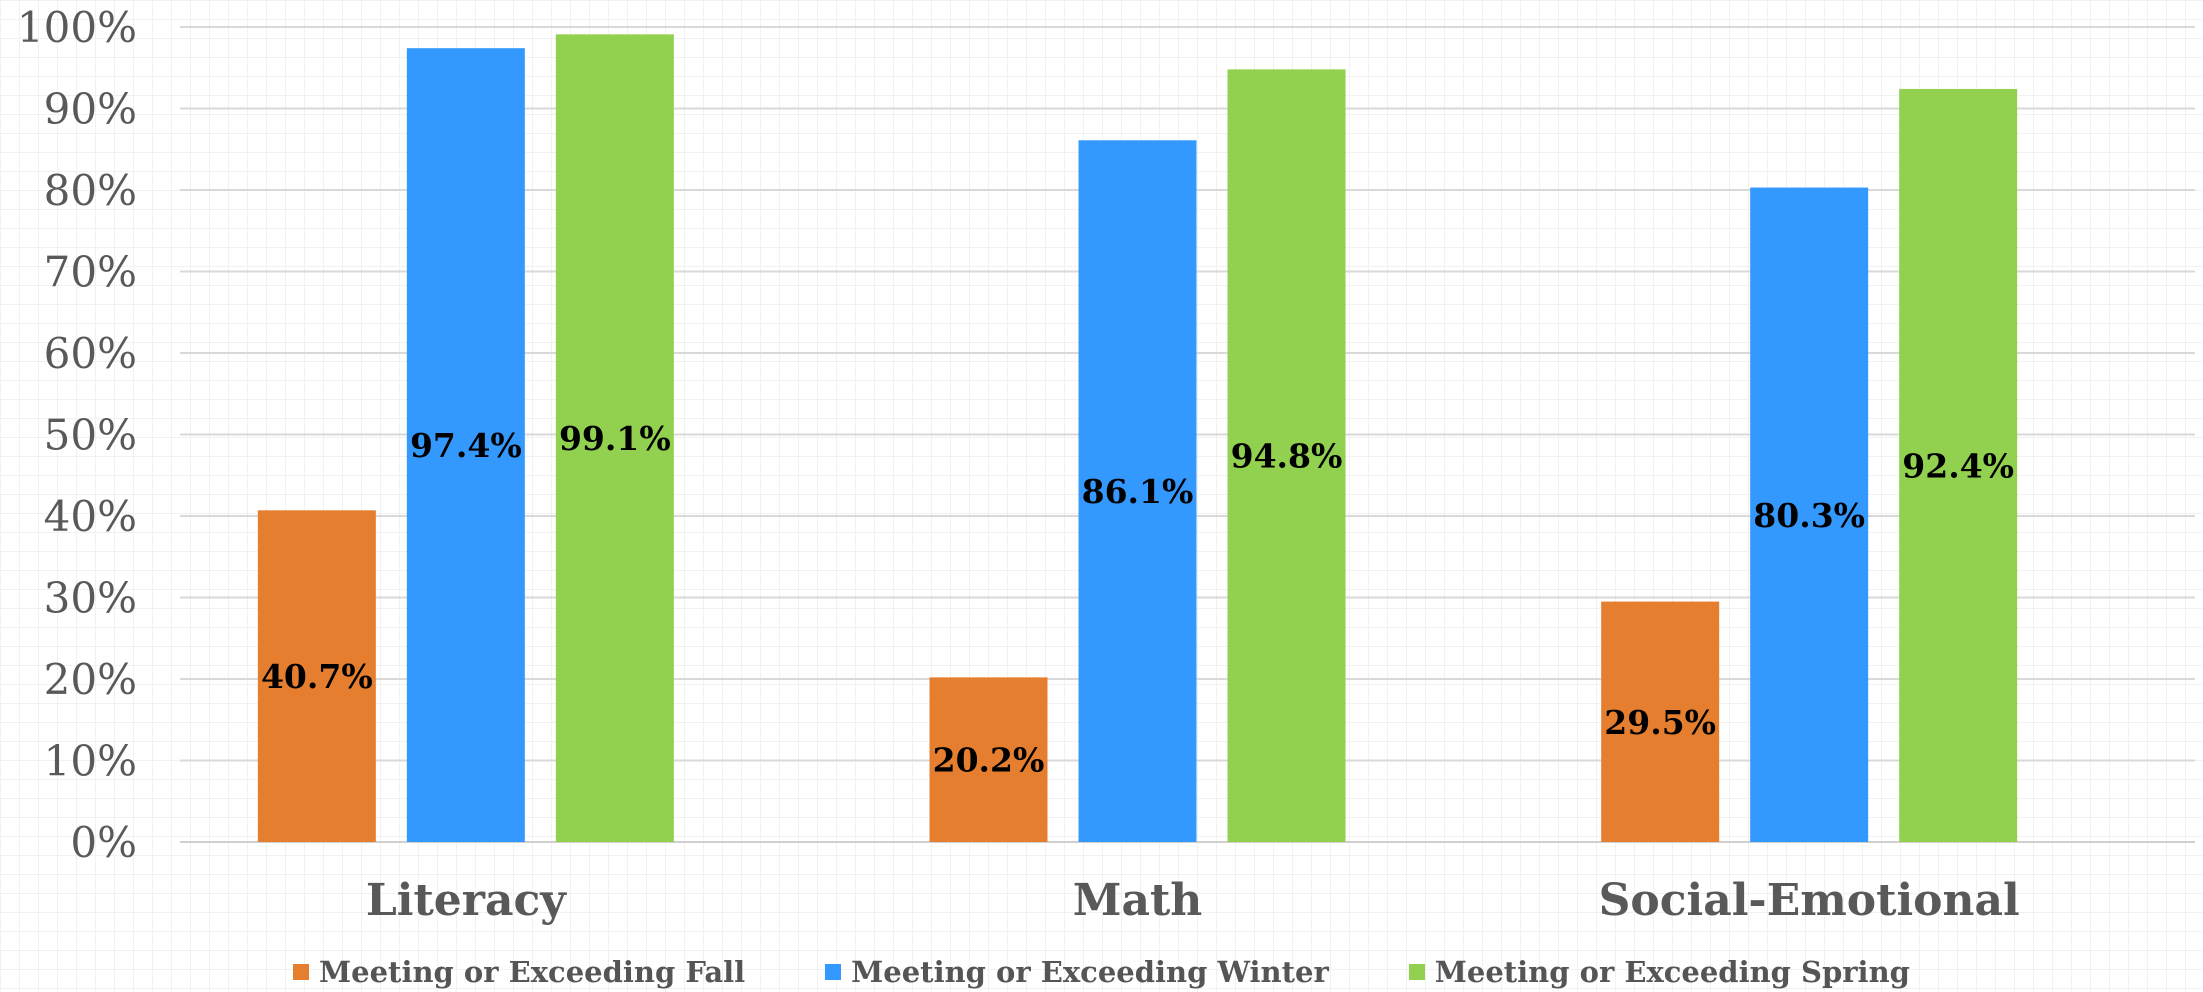 Image resolution: width=2203 pixels, height=992 pixels. I want to click on data-label: 20.2%, so click(989, 760).